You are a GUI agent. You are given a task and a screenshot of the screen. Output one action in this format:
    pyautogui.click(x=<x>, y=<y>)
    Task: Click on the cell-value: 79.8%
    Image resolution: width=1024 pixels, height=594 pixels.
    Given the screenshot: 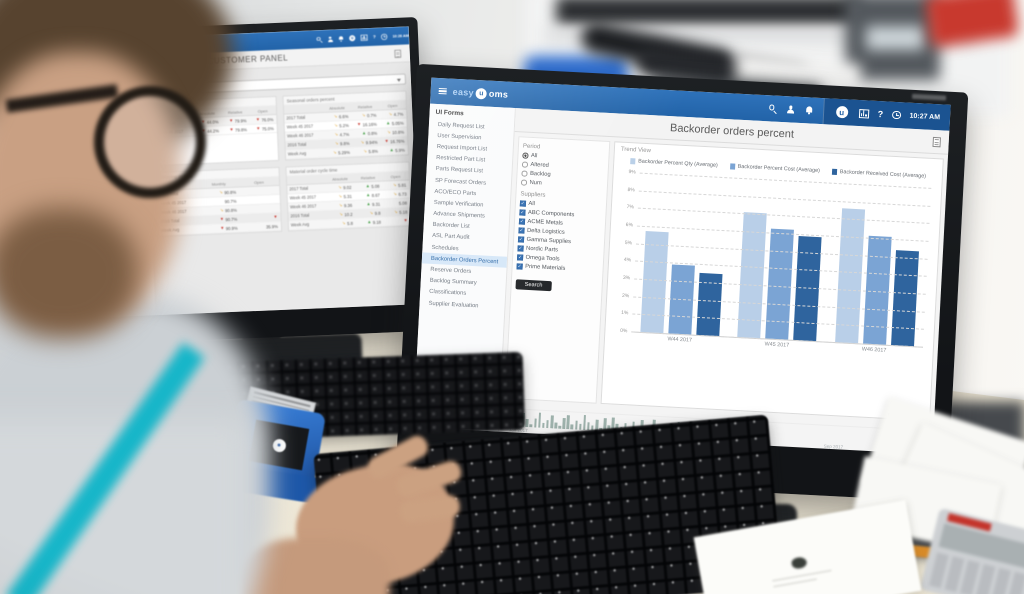 What is the action you would take?
    pyautogui.click(x=241, y=129)
    